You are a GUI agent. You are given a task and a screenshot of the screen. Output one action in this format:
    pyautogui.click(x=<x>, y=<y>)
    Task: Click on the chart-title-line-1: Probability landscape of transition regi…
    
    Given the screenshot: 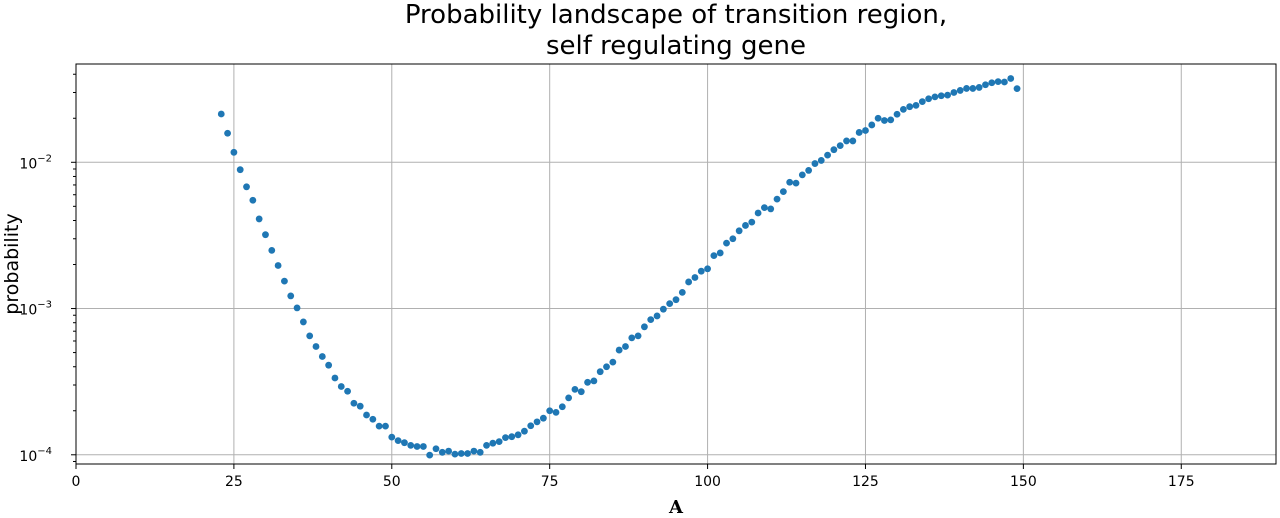 What is the action you would take?
    pyautogui.click(x=676, y=15)
    